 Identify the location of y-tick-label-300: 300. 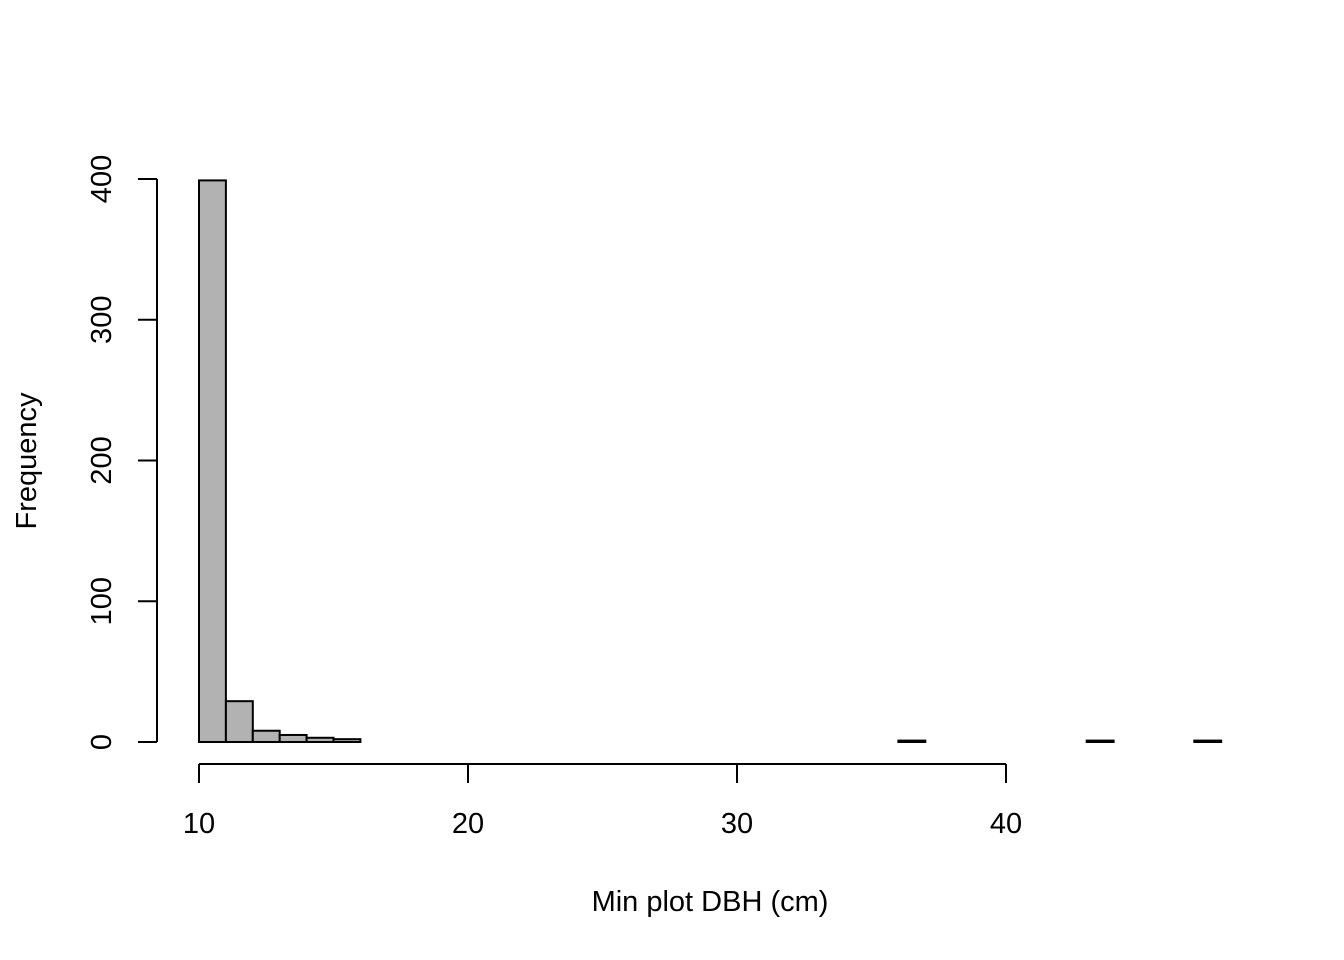
(102, 320).